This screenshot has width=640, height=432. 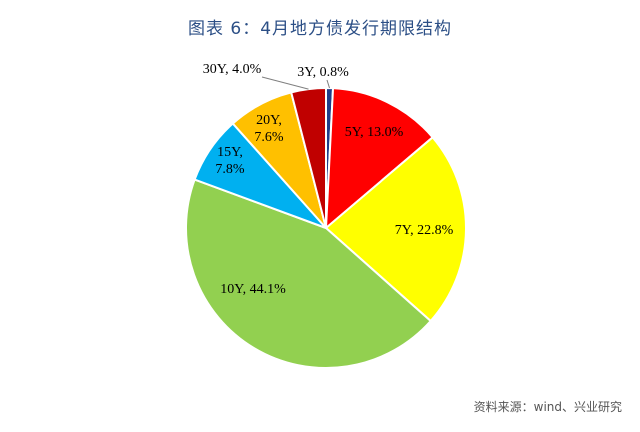 What do you see at coordinates (285, 83) in the screenshot?
I see `leader-line-30y` at bounding box center [285, 83].